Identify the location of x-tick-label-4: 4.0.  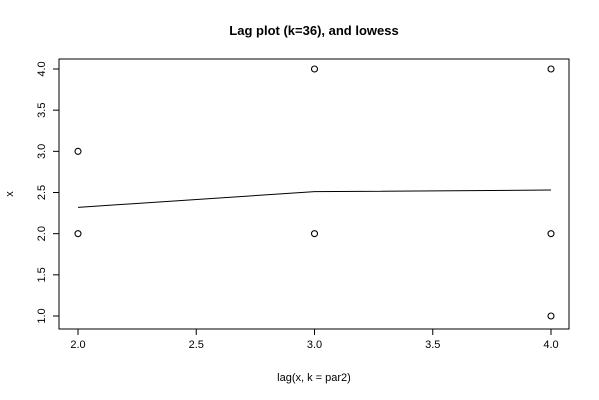
(550, 345).